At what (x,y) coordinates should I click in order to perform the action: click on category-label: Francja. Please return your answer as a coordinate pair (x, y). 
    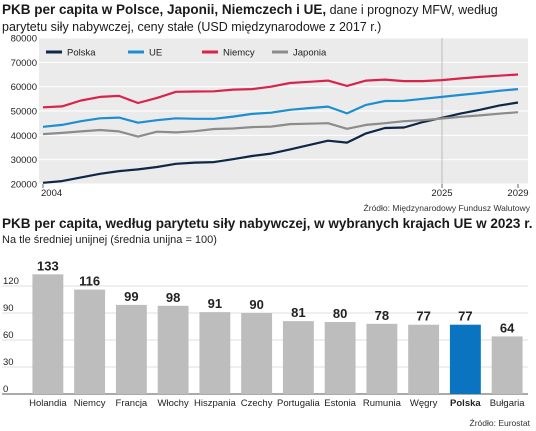
    Looking at the image, I should click on (132, 403).